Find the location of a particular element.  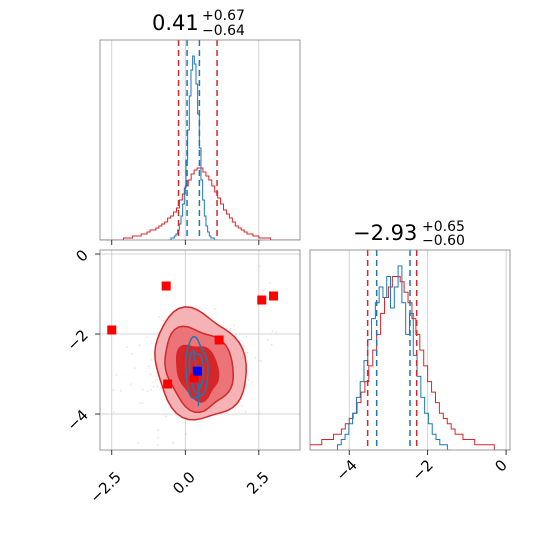

bottom-right-histogram-panel is located at coordinates (410, 350).